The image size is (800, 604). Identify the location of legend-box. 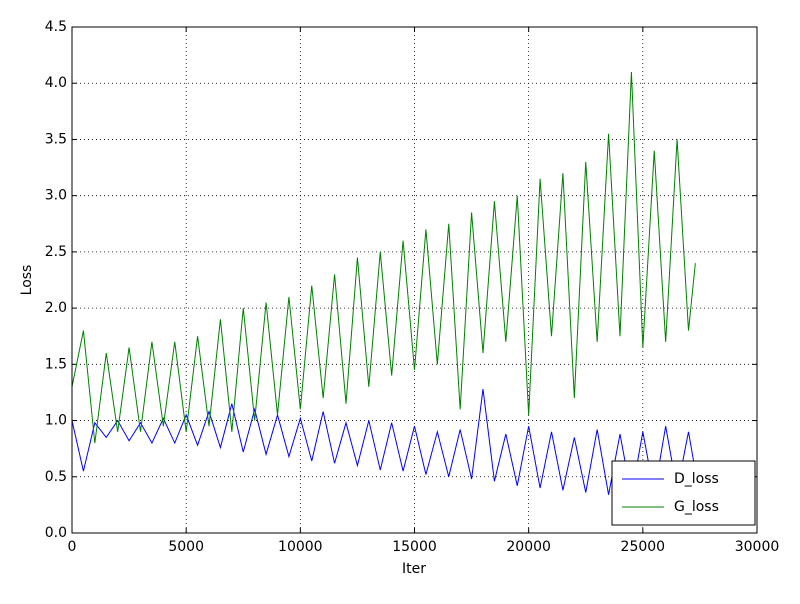
(683, 493).